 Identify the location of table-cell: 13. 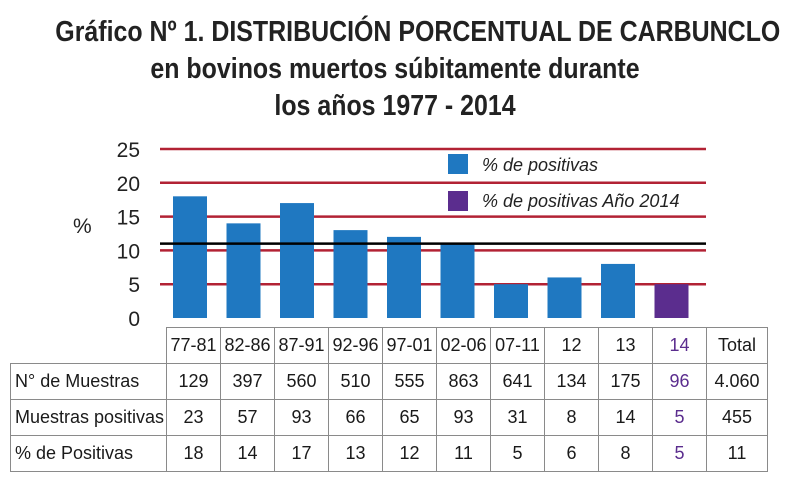
(355, 453).